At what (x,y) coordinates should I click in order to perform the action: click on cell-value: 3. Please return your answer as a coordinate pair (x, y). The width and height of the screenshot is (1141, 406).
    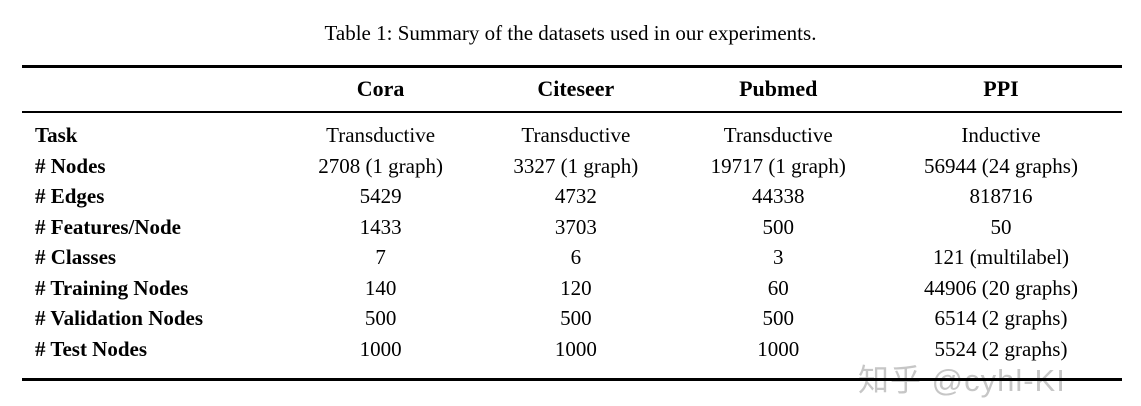
    Looking at the image, I should click on (778, 257).